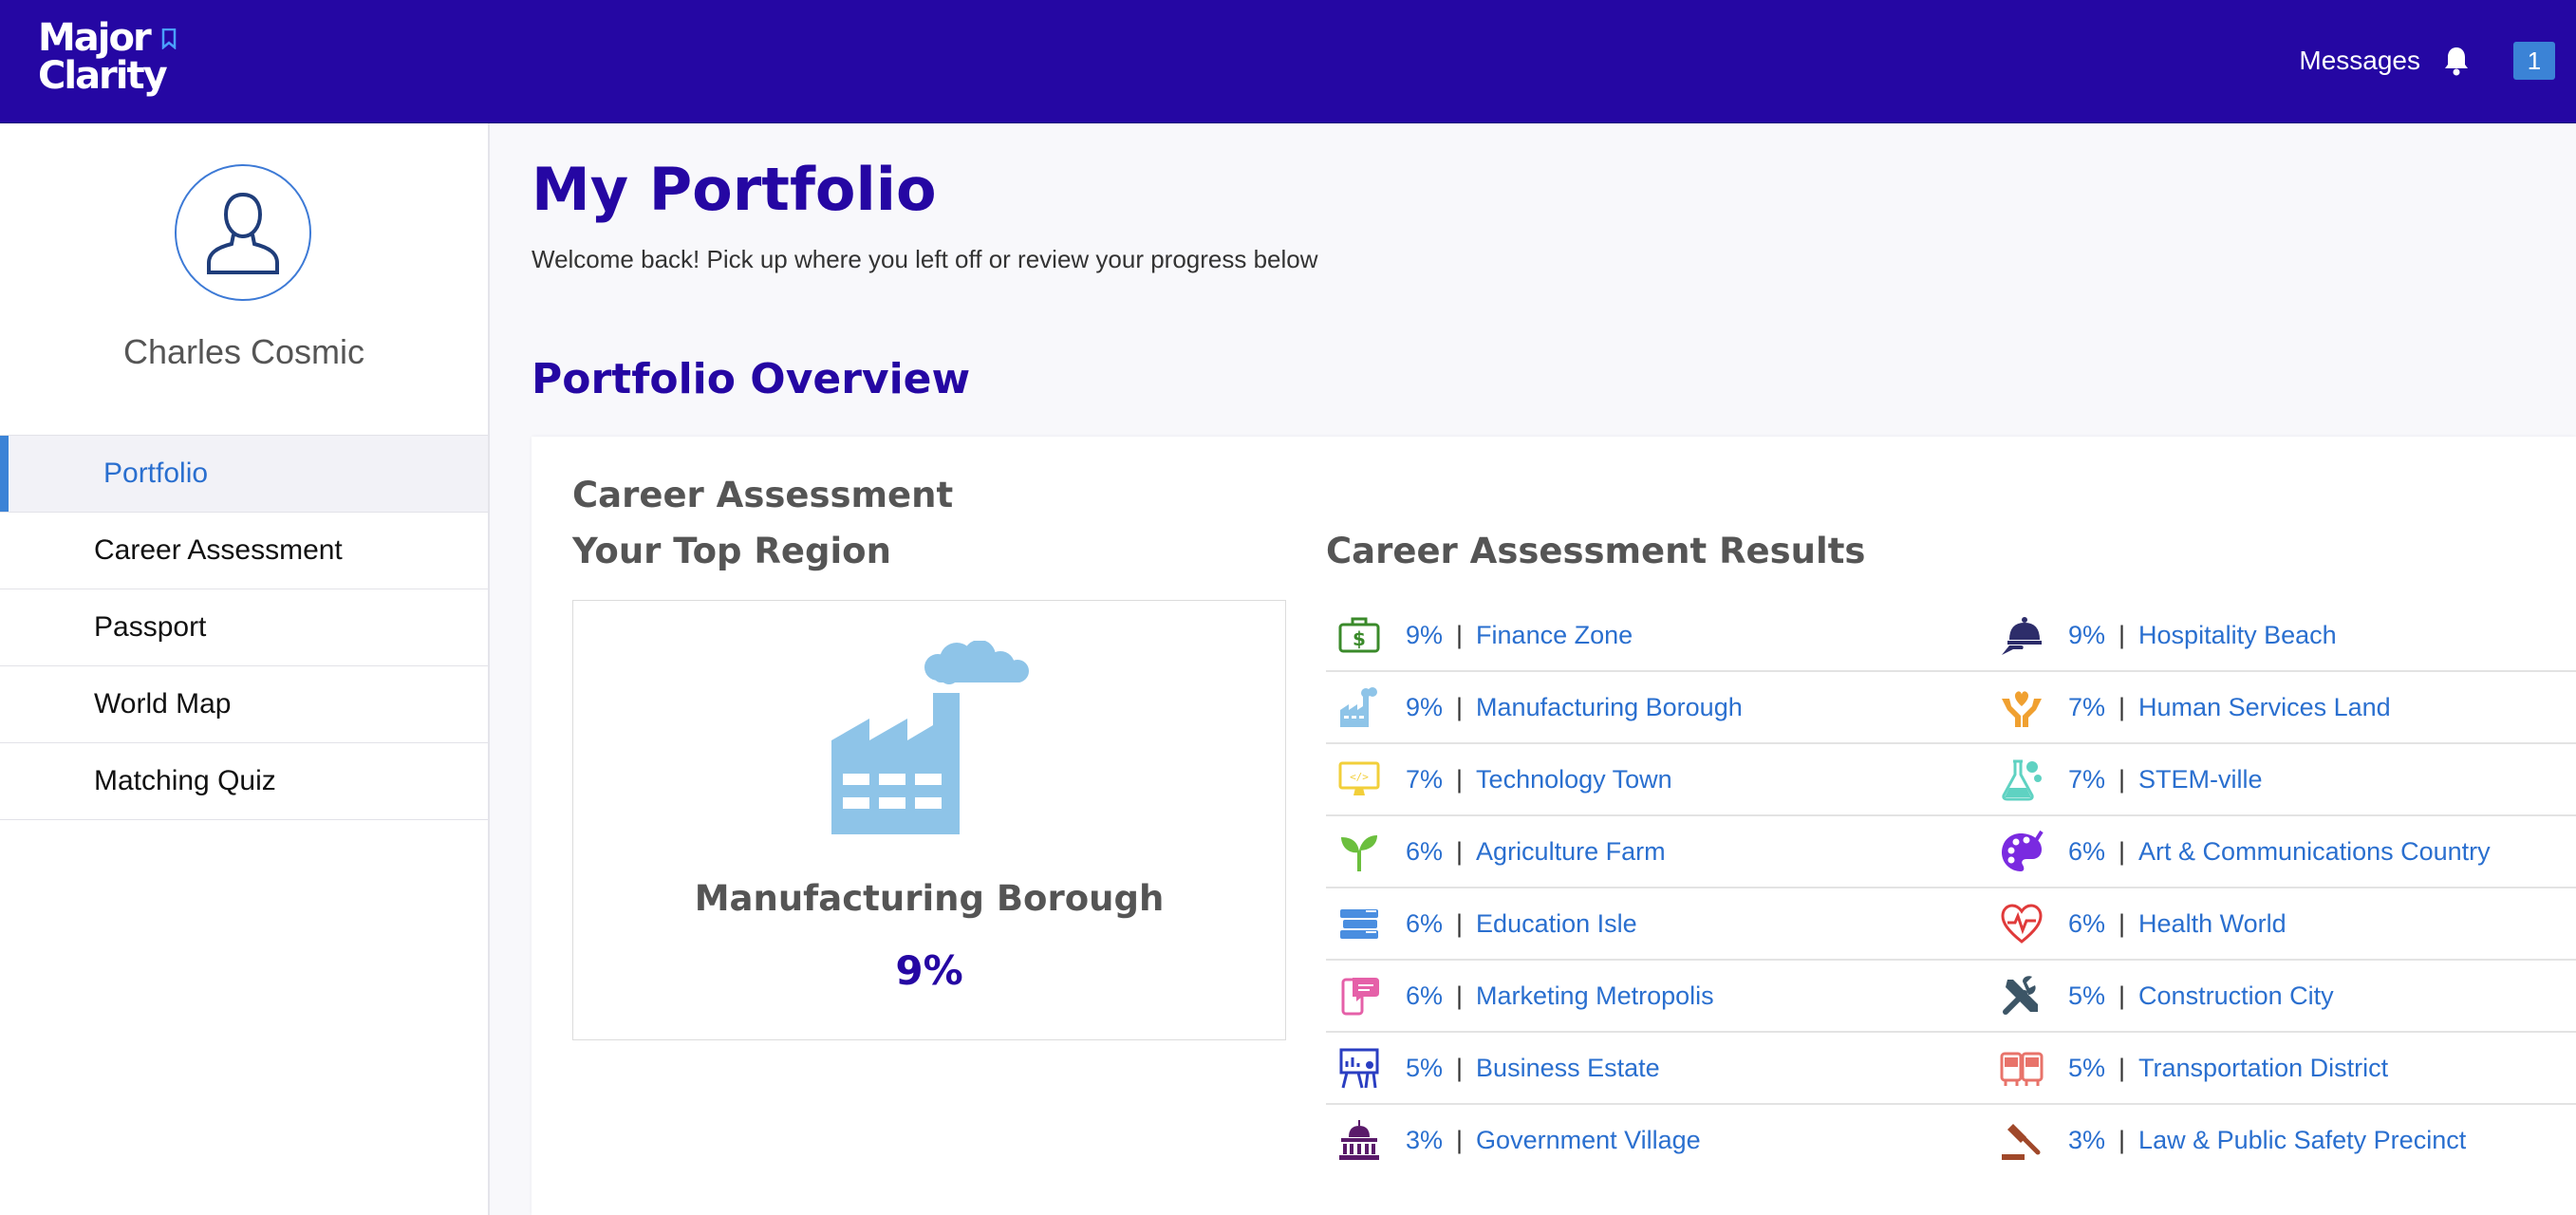 The width and height of the screenshot is (2576, 1215). I want to click on logo-line-1: Major, so click(95, 38).